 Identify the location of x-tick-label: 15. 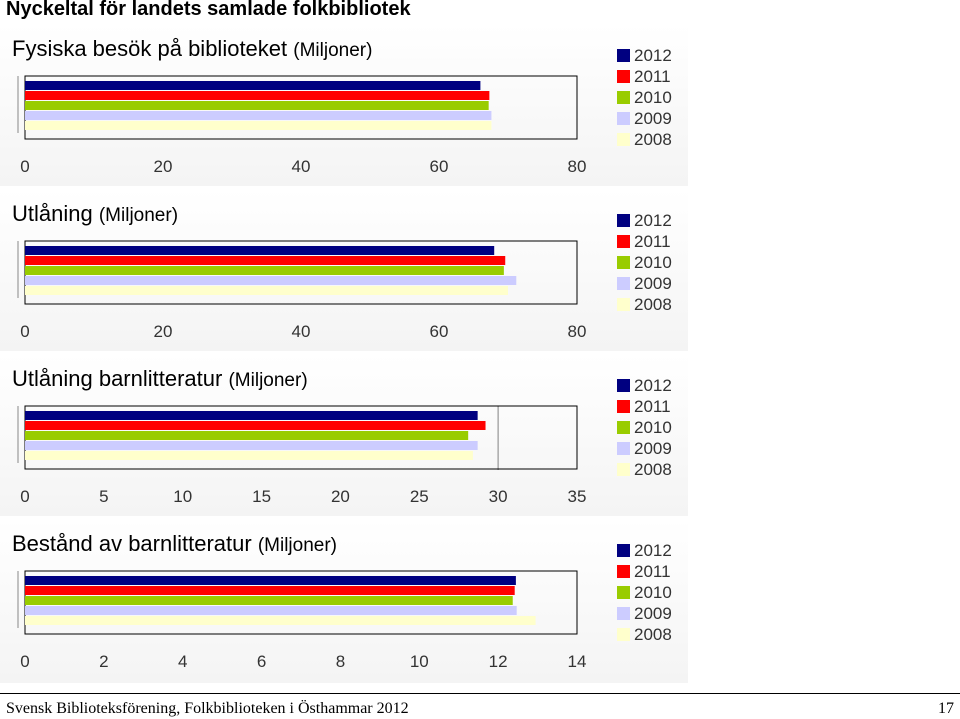
(261, 496).